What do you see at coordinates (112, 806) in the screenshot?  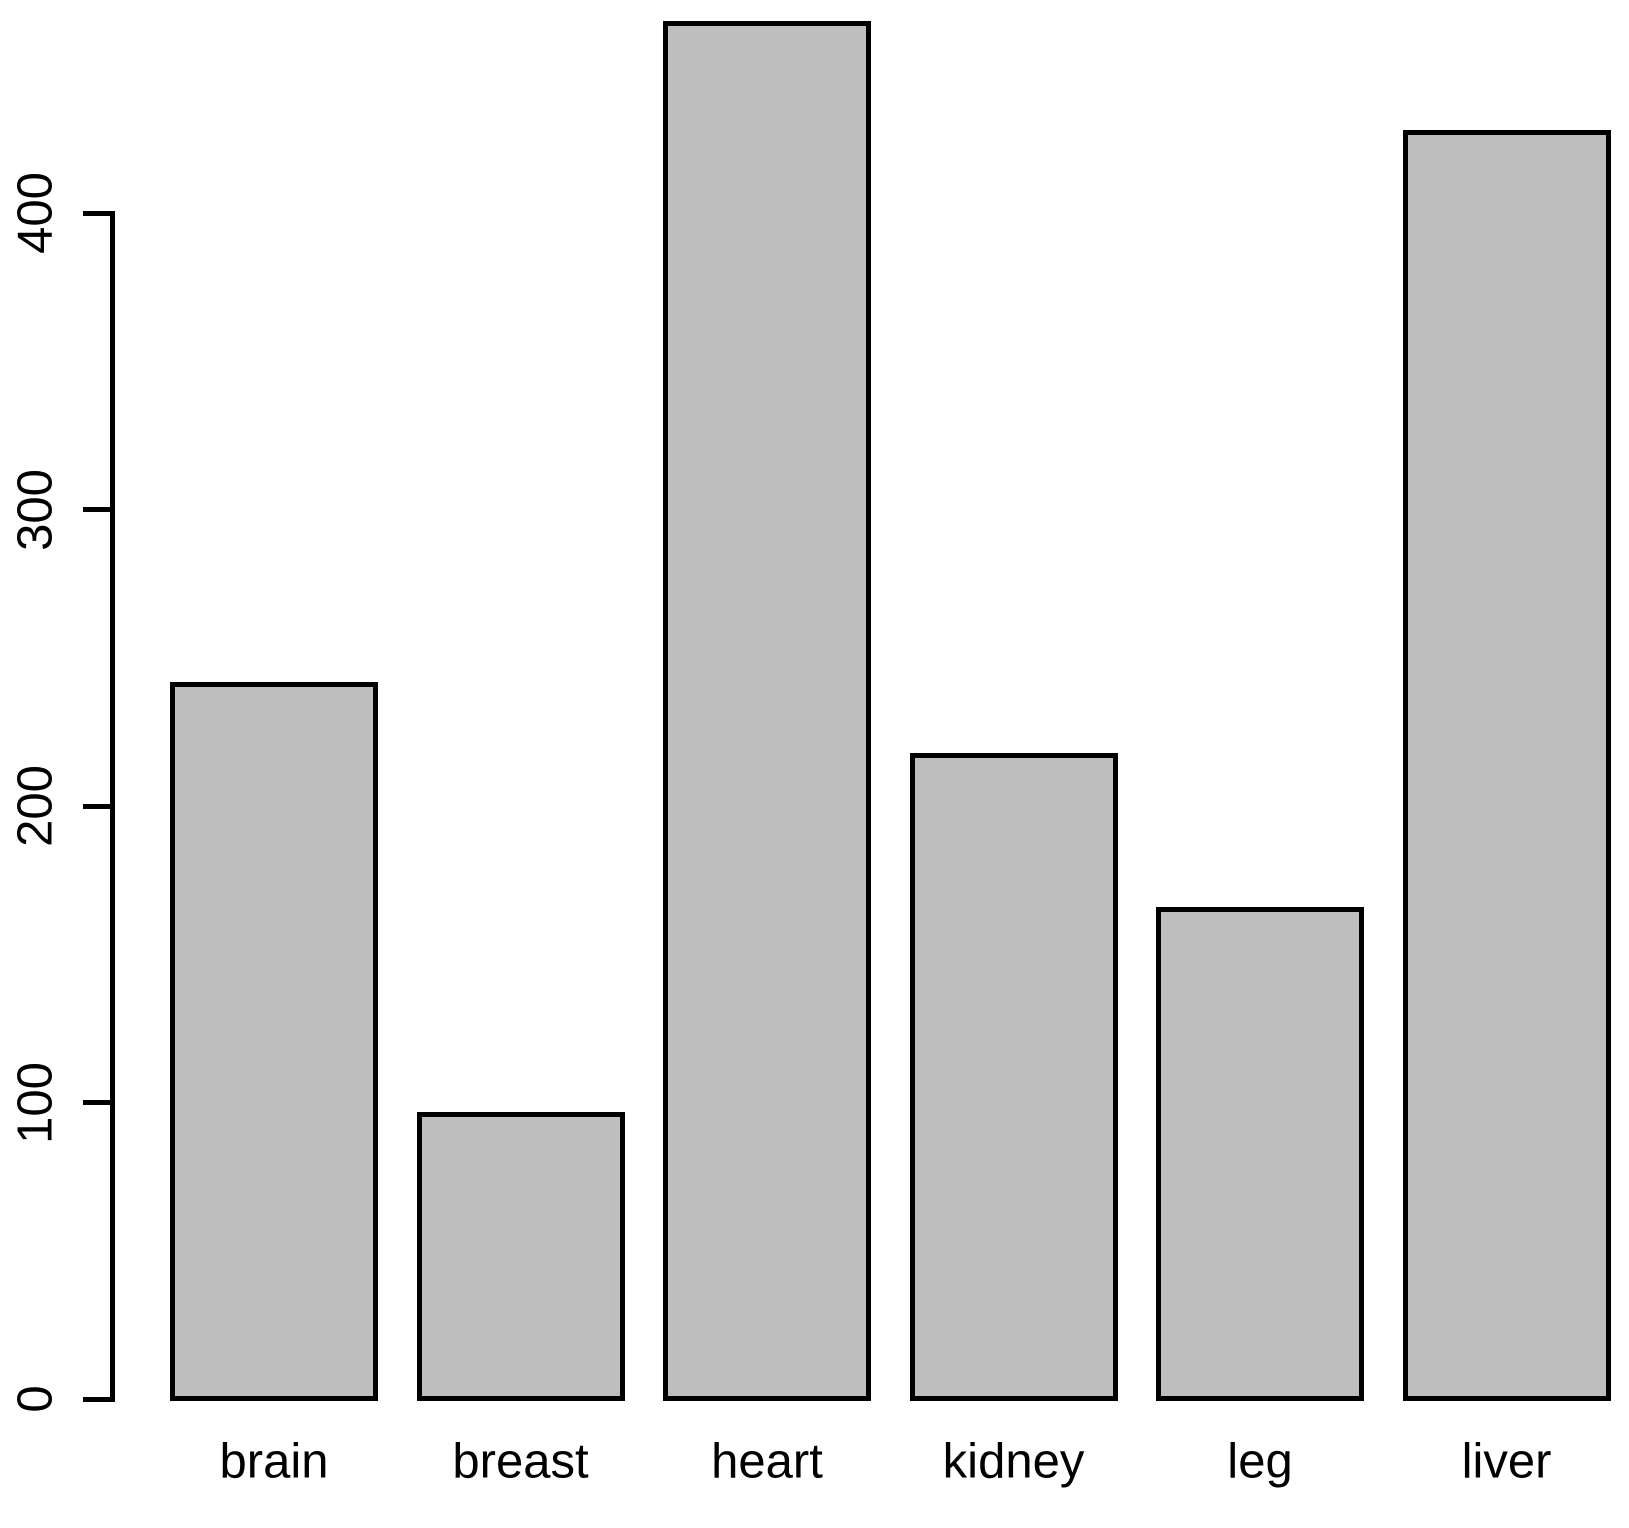 I see `y-axis-line` at bounding box center [112, 806].